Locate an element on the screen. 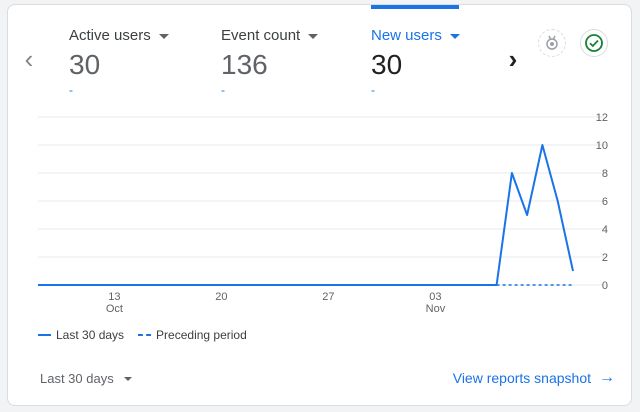 The height and width of the screenshot is (412, 640). chevron-left-icon: ‹ is located at coordinates (29, 59).